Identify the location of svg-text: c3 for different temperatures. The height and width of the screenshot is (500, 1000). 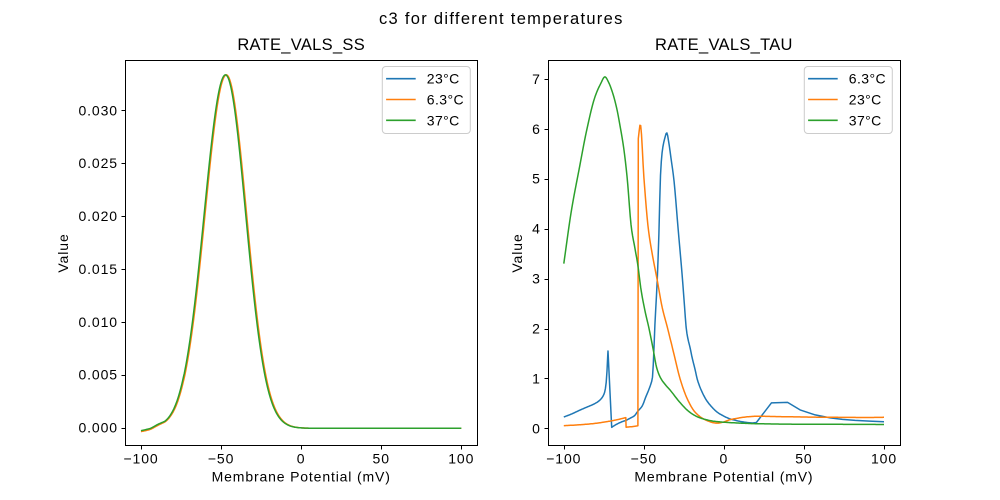
(501, 19).